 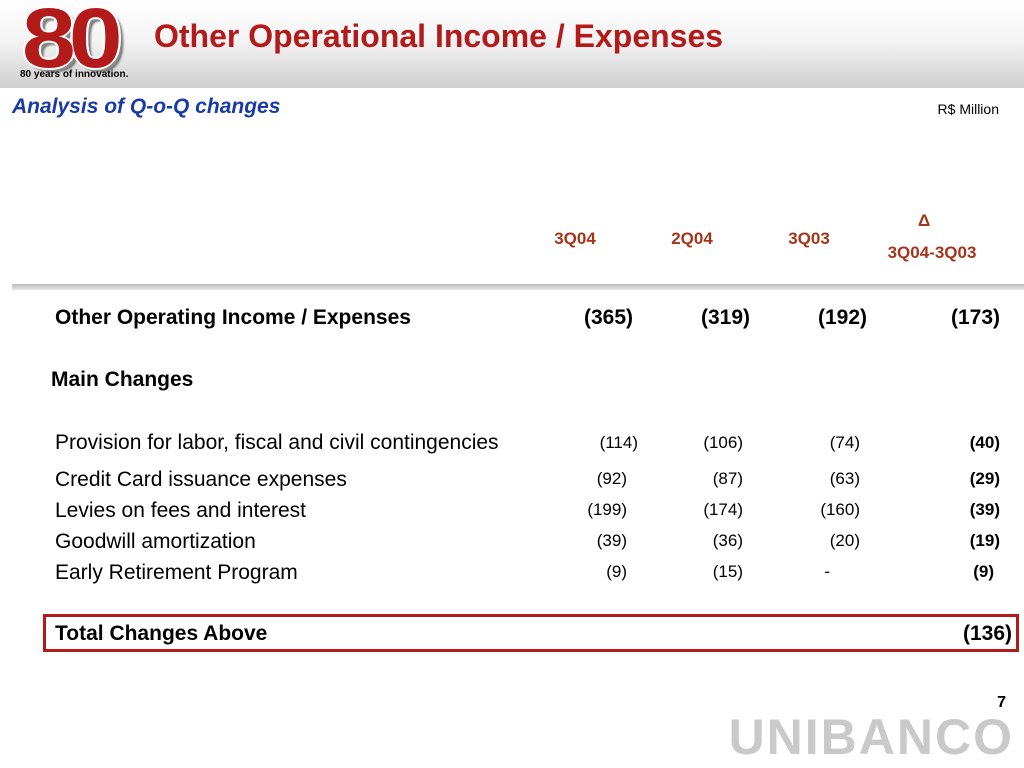 I want to click on brand-logo: UNIBANCO, so click(x=871, y=737).